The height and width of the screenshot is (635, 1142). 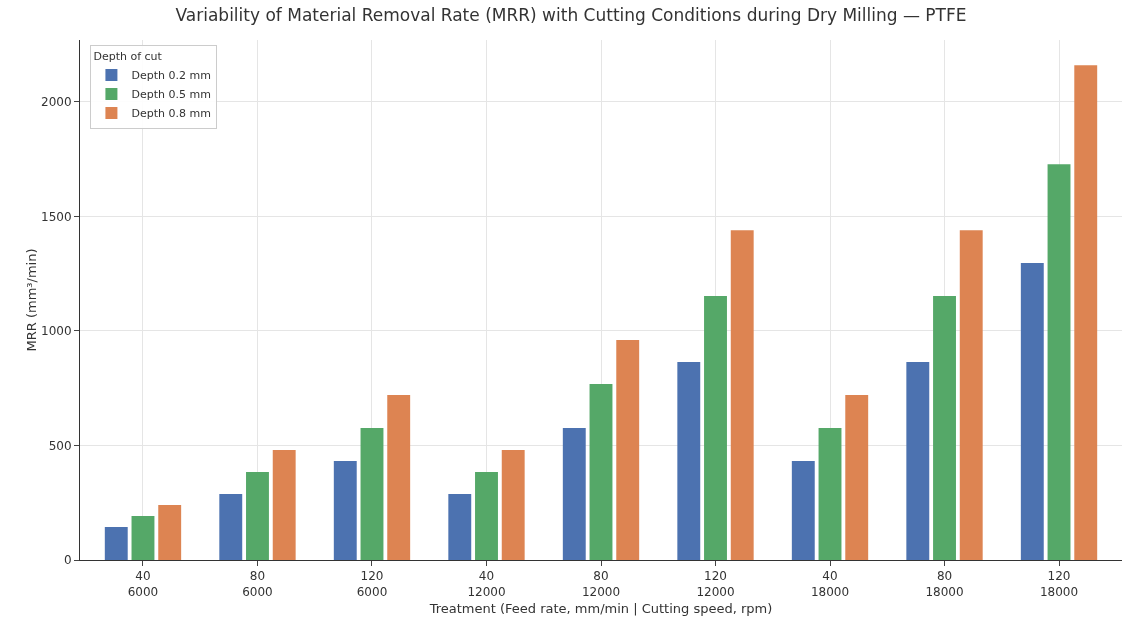 I want to click on y-tick-label: 1500, so click(x=56, y=216).